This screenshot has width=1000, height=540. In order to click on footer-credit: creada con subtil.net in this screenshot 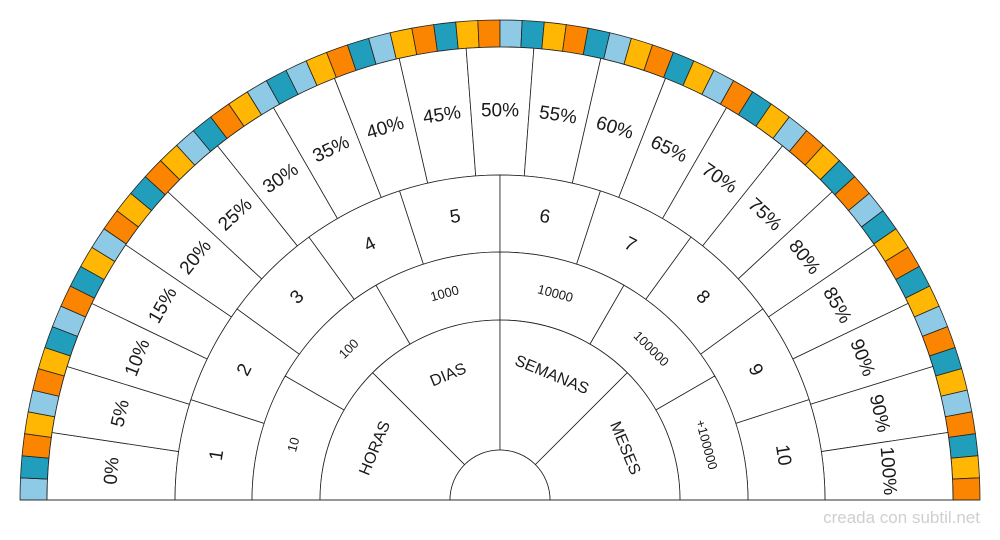, I will do `click(901, 517)`.